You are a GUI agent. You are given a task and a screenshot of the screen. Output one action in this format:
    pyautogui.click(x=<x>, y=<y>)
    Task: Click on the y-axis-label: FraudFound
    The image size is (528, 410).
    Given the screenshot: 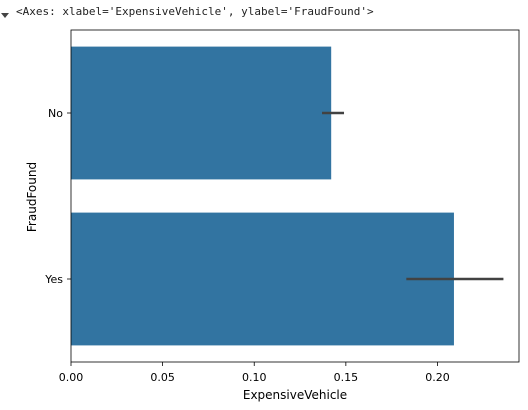 What is the action you would take?
    pyautogui.click(x=32, y=197)
    